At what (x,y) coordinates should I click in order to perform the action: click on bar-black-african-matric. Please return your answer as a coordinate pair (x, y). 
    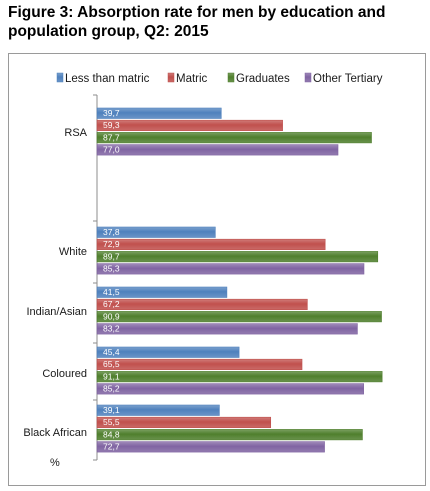
    Looking at the image, I should click on (184, 422).